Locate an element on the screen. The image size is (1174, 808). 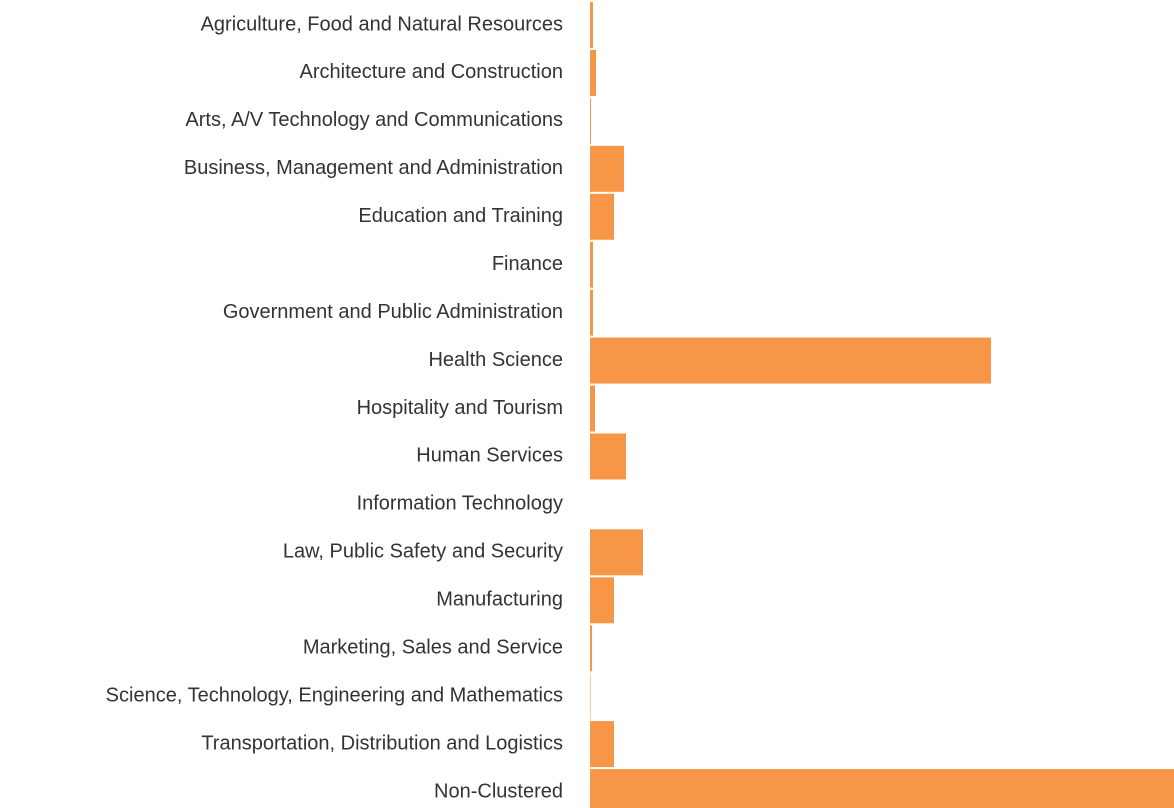
y-tick-label: Arts, A/V Technology and Communications is located at coordinates (374, 120).